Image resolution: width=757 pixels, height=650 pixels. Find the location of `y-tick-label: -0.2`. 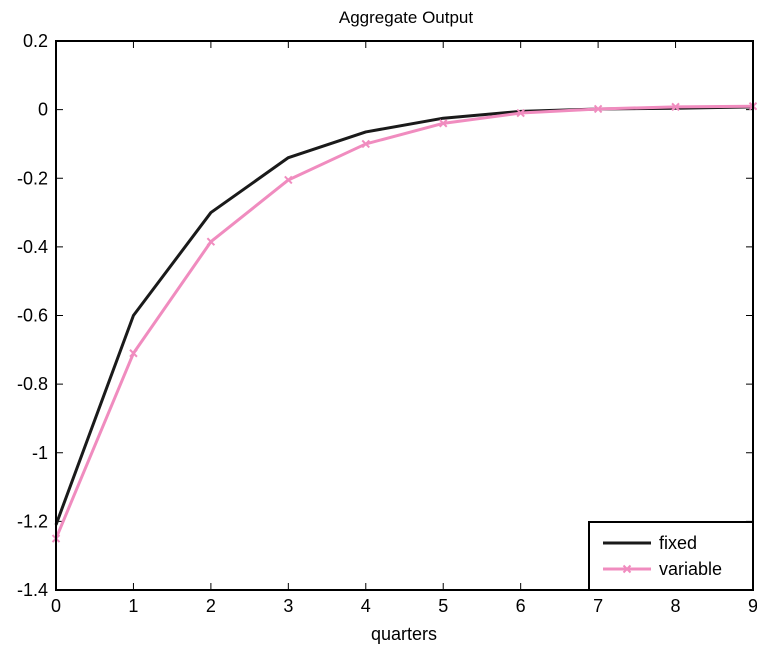

y-tick-label: -0.2 is located at coordinates (32, 178).